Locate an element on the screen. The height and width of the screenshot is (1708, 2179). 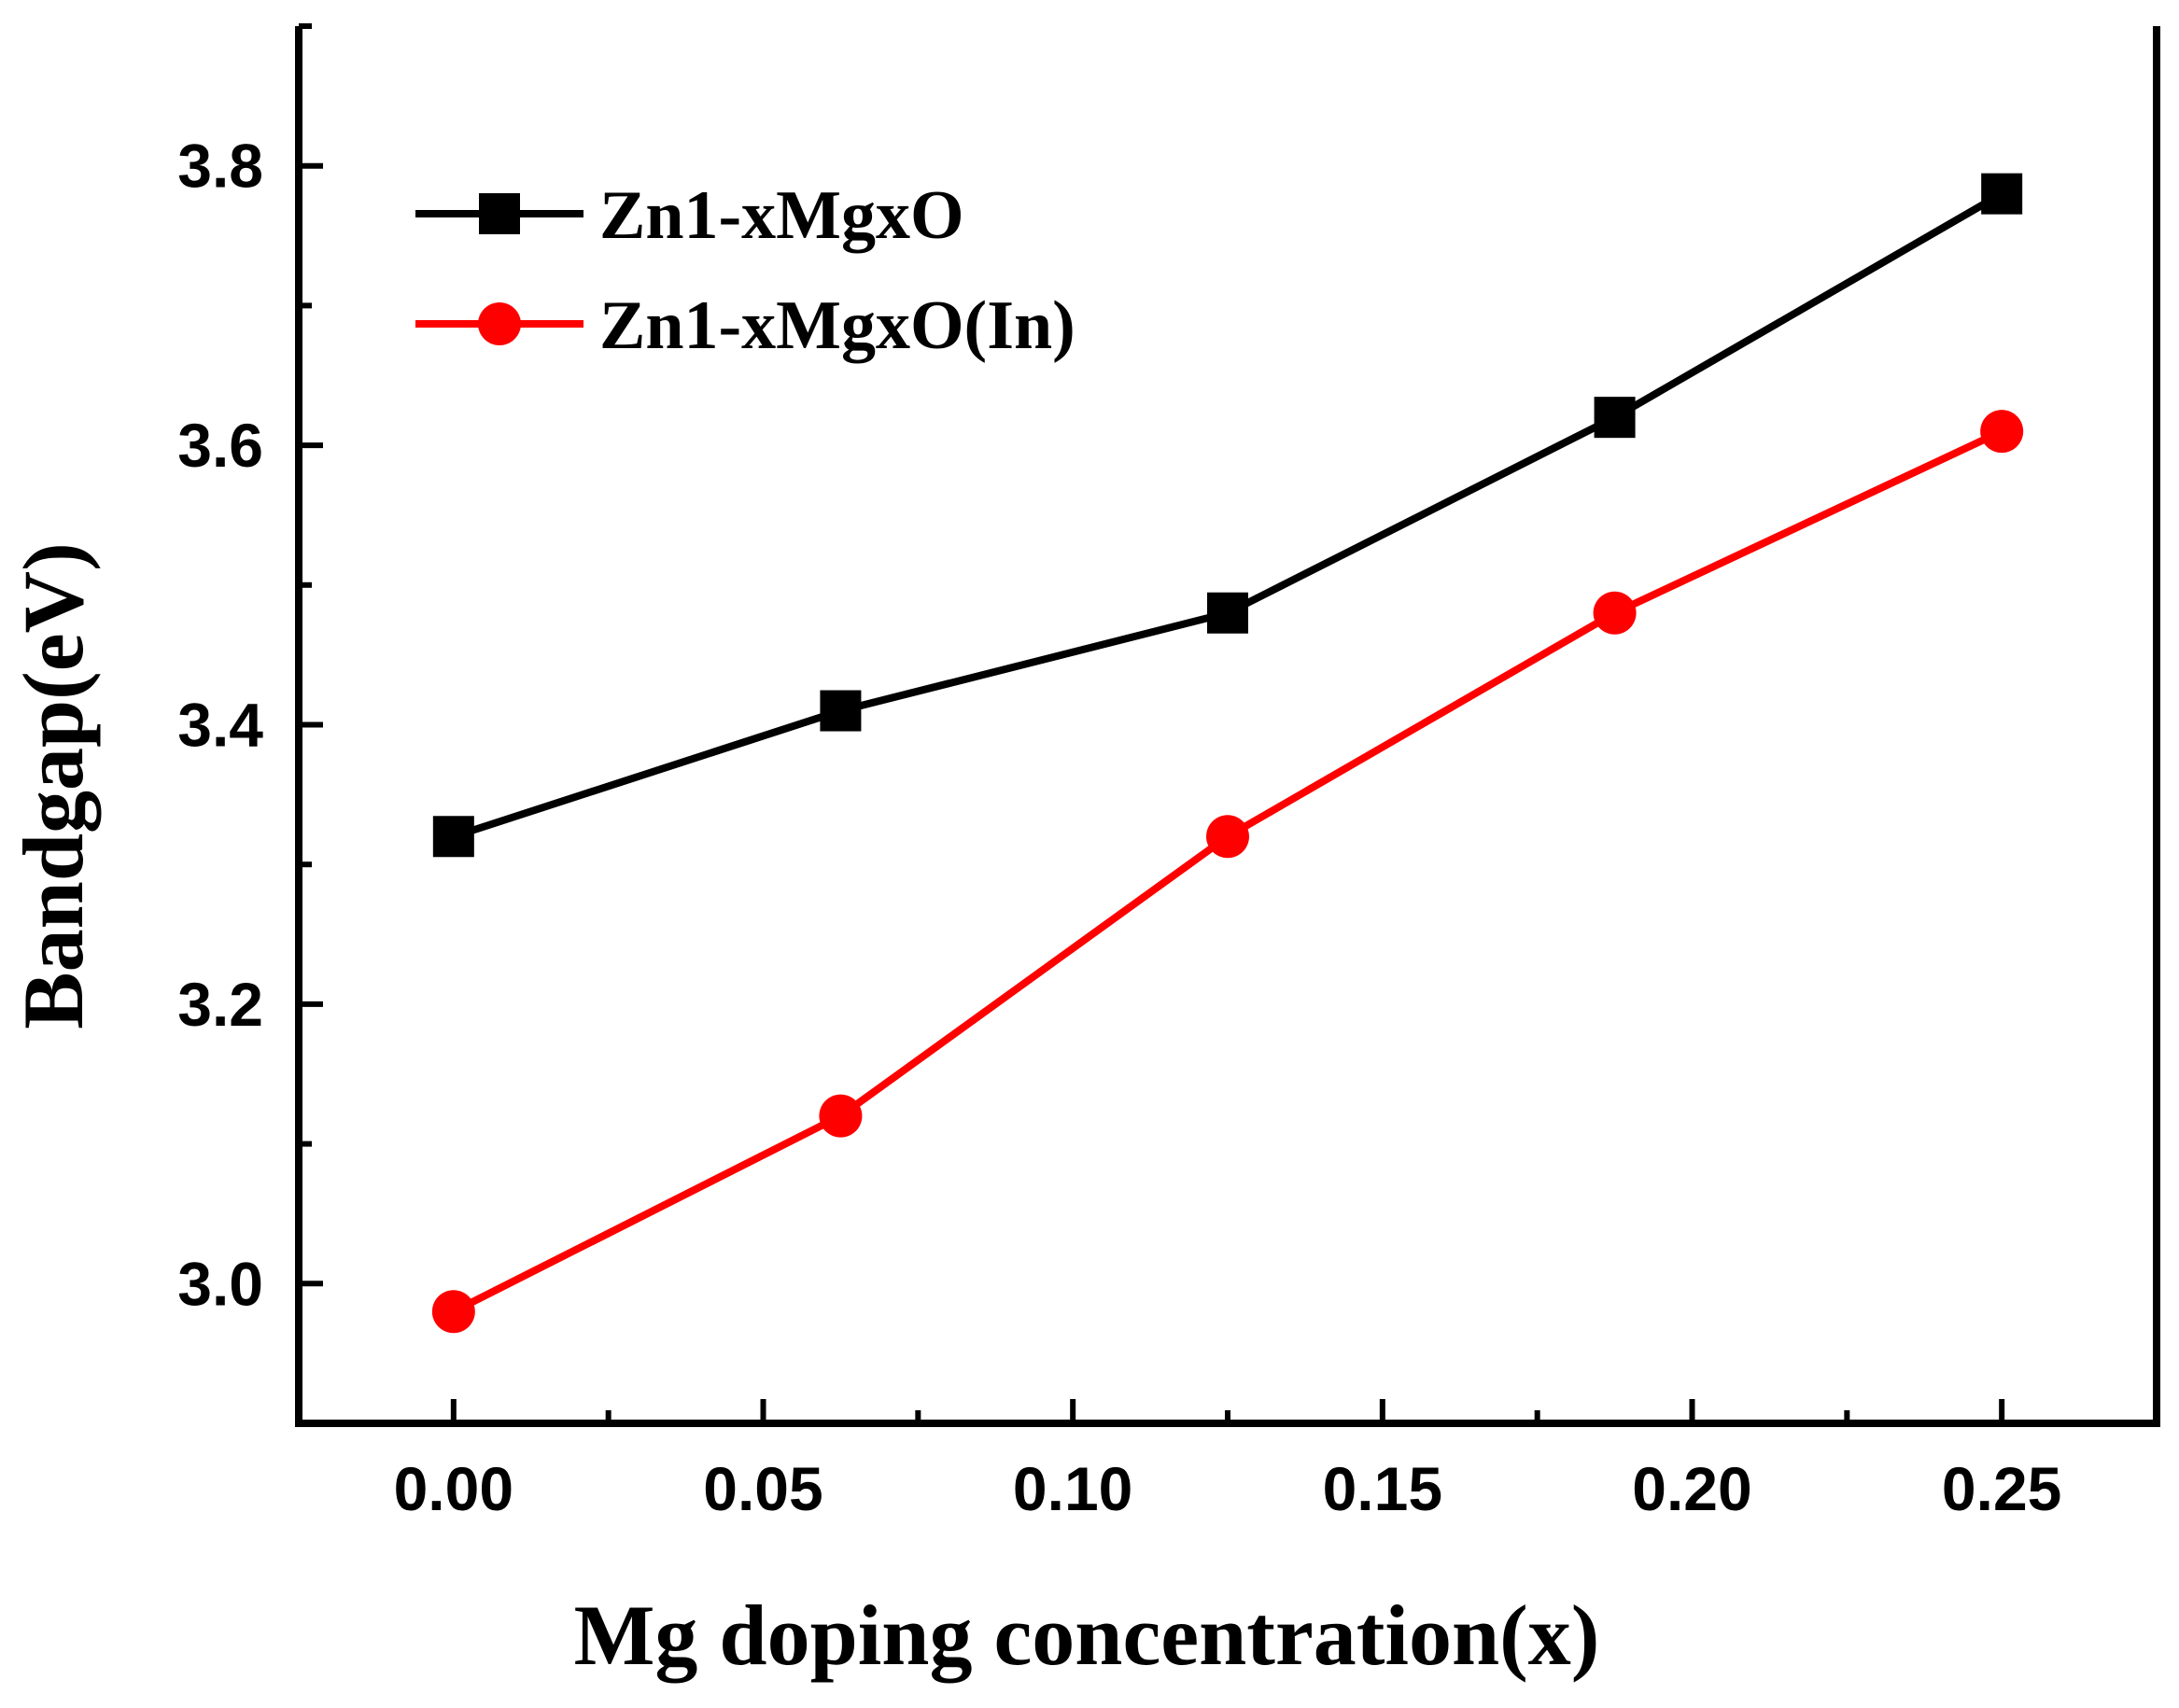
x-tick-label: 0.10 is located at coordinates (1072, 1488).